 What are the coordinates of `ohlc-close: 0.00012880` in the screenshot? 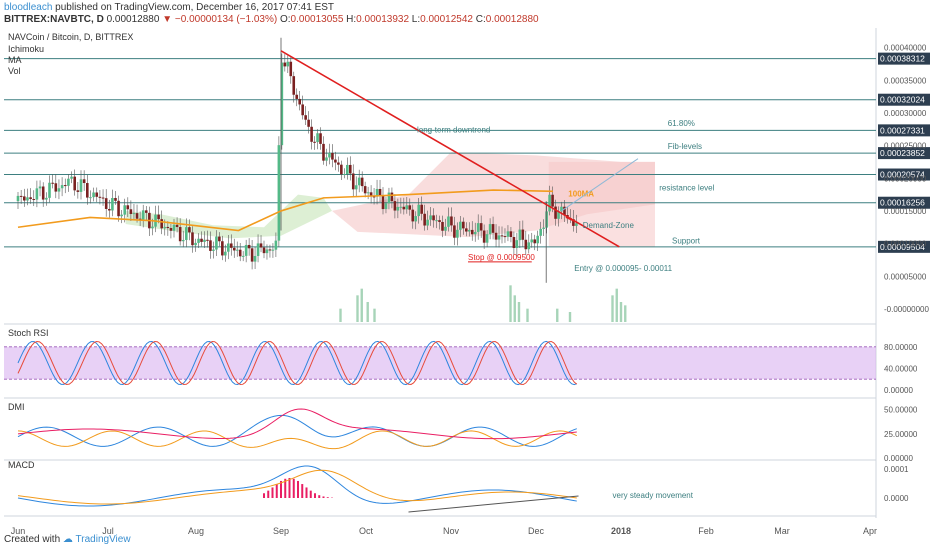 It's located at (512, 19).